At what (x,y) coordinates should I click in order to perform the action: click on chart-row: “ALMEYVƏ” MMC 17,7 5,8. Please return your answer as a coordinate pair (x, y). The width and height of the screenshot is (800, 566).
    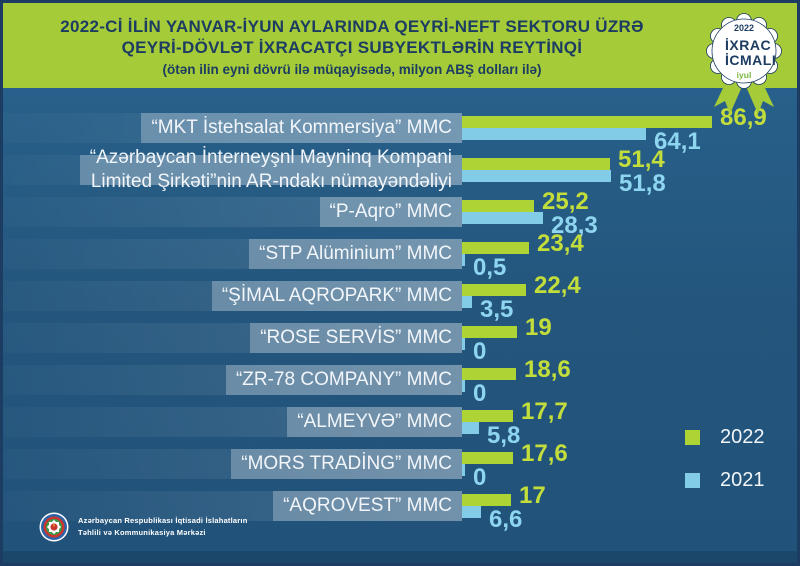
    Looking at the image, I should click on (400, 424).